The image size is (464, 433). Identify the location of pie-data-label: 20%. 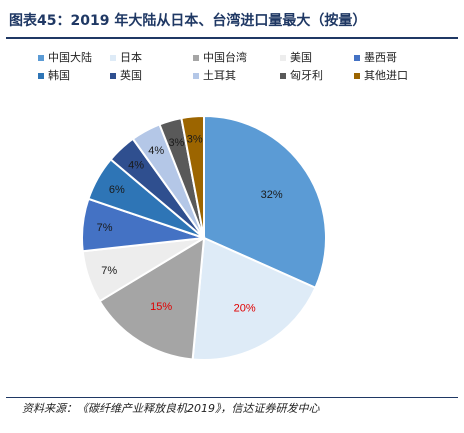
(245, 309).